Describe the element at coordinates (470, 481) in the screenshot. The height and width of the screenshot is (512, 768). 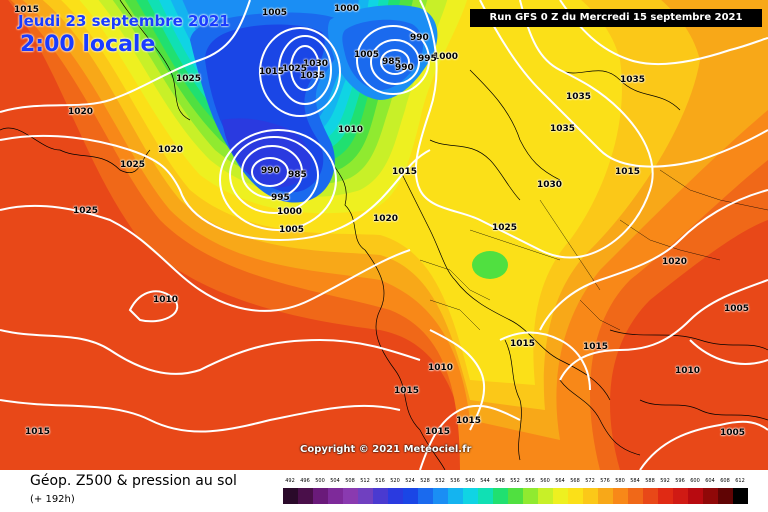
I see `legend-tick: 540` at that location.